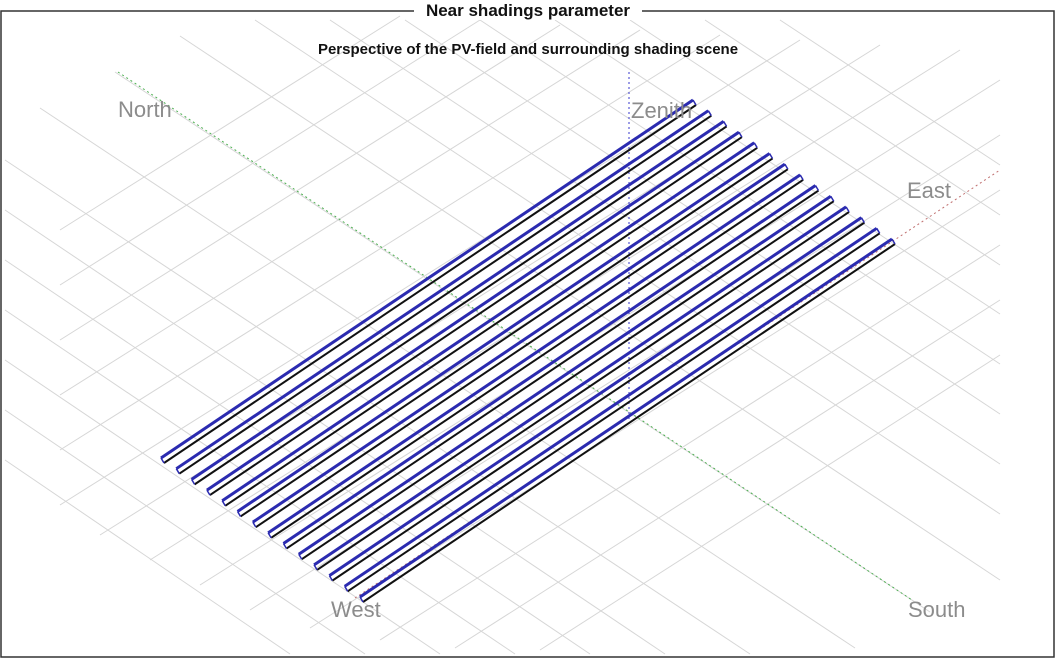 This screenshot has width=1056, height=659. Describe the element at coordinates (661, 110) in the screenshot. I see `zenith-label: Zenith` at that location.